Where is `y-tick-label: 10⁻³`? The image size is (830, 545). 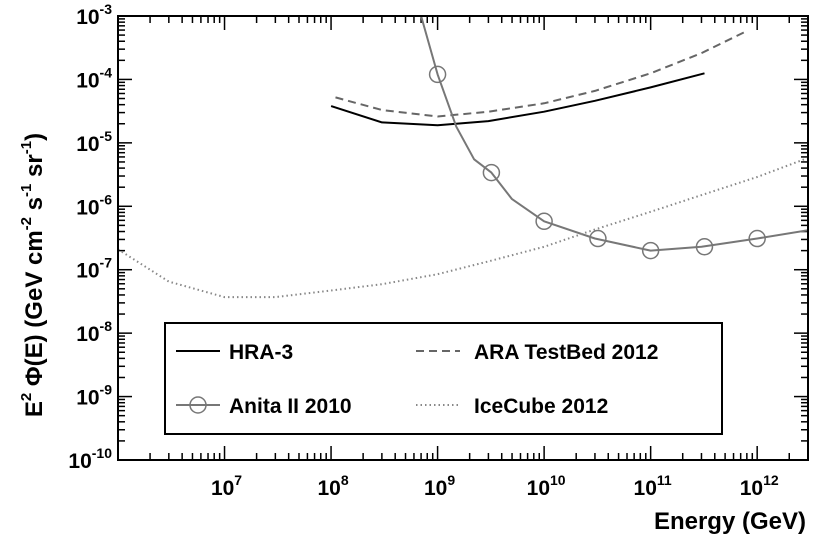 y-tick-label: 10⁻³ is located at coordinates (94, 15).